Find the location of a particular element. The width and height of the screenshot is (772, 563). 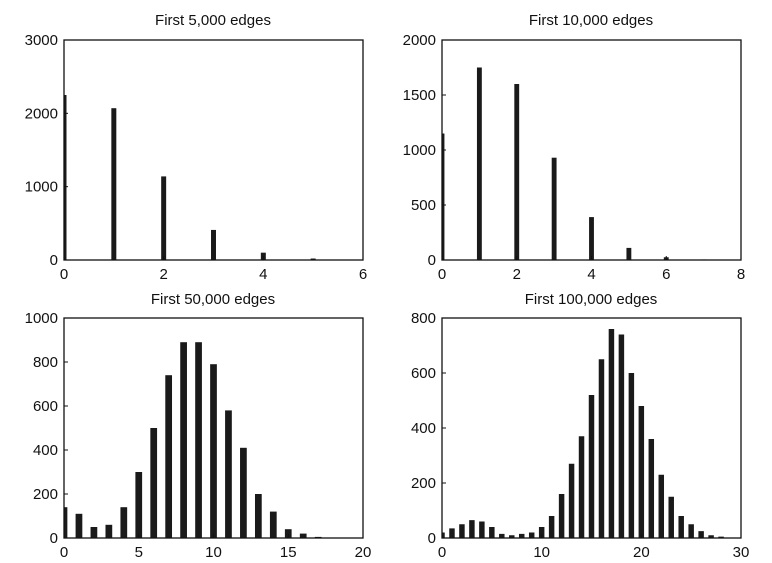

x-axis-ticks: 0 5 10 15 20 is located at coordinates (215, 547).